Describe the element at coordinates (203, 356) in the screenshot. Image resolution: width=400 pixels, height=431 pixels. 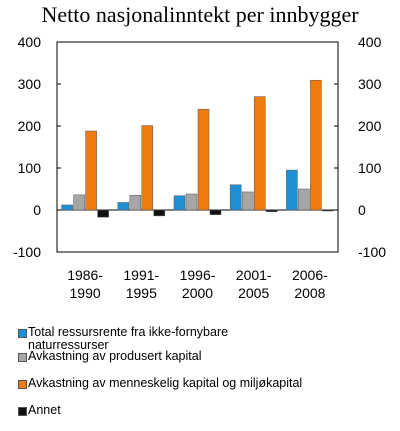
I see `legend-item: Avkastning av produsert kapital` at that location.